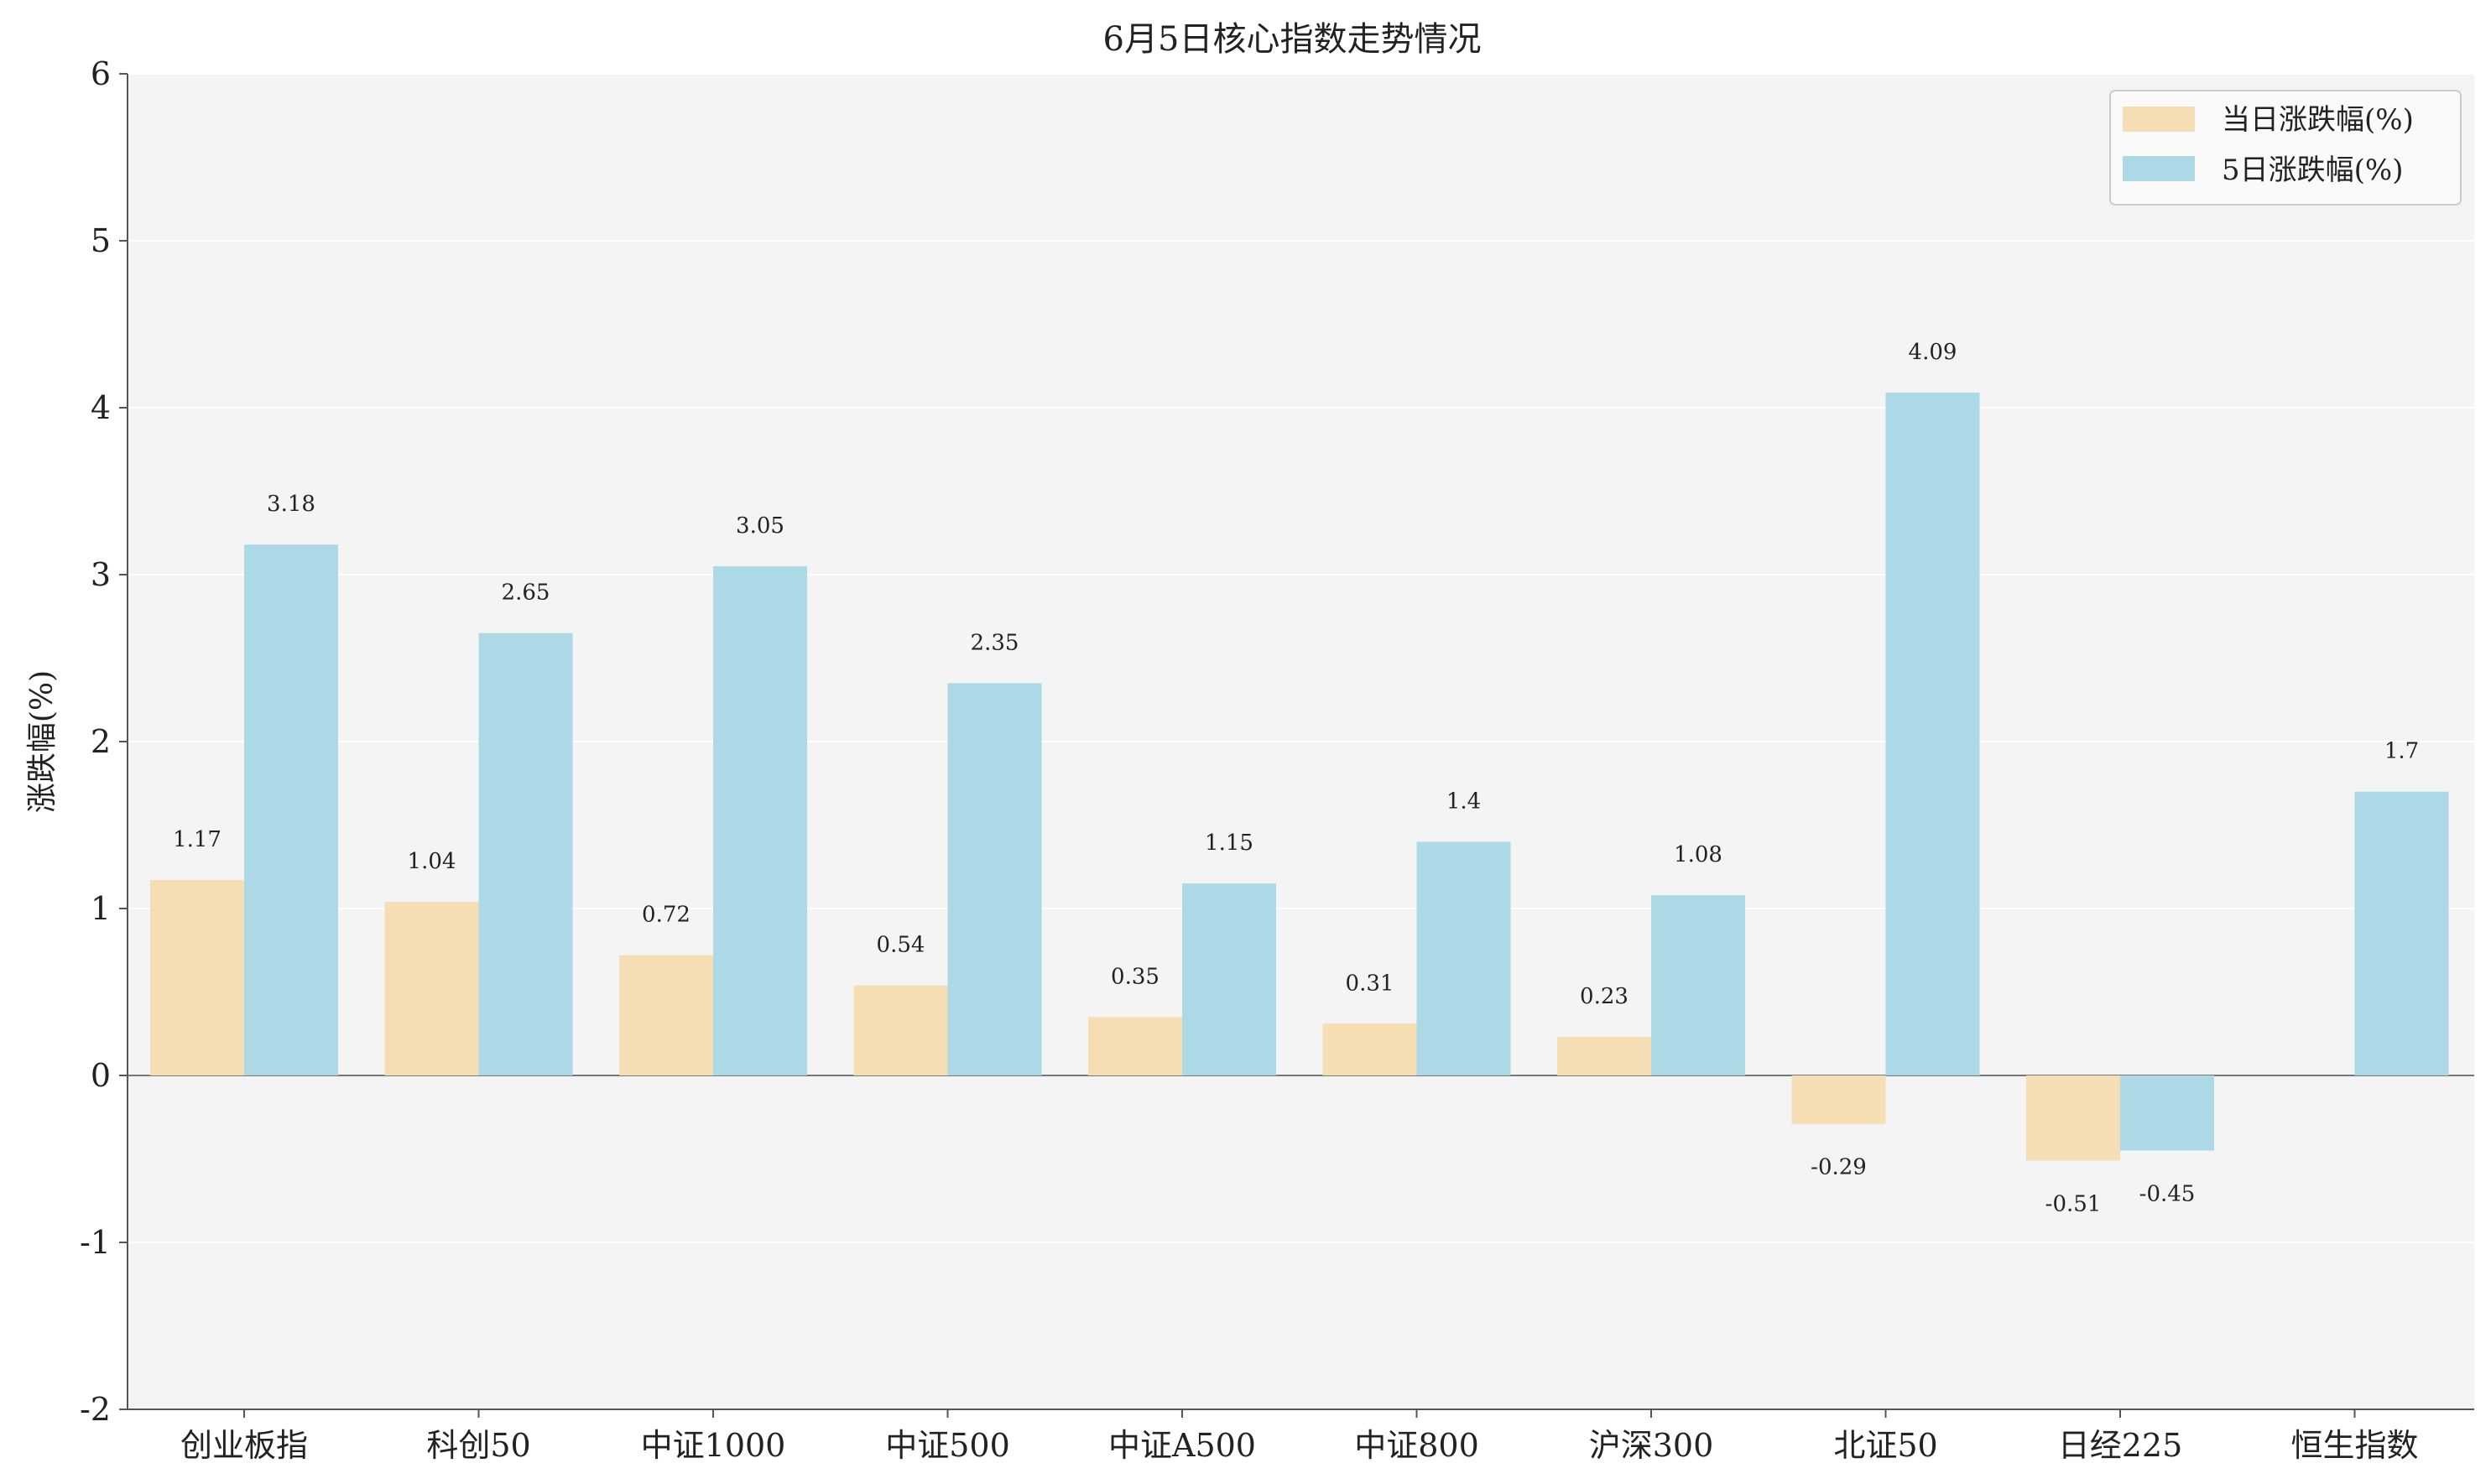 This screenshot has height=1484, width=2491. I want to click on y-tick-label: -2, so click(95, 1409).